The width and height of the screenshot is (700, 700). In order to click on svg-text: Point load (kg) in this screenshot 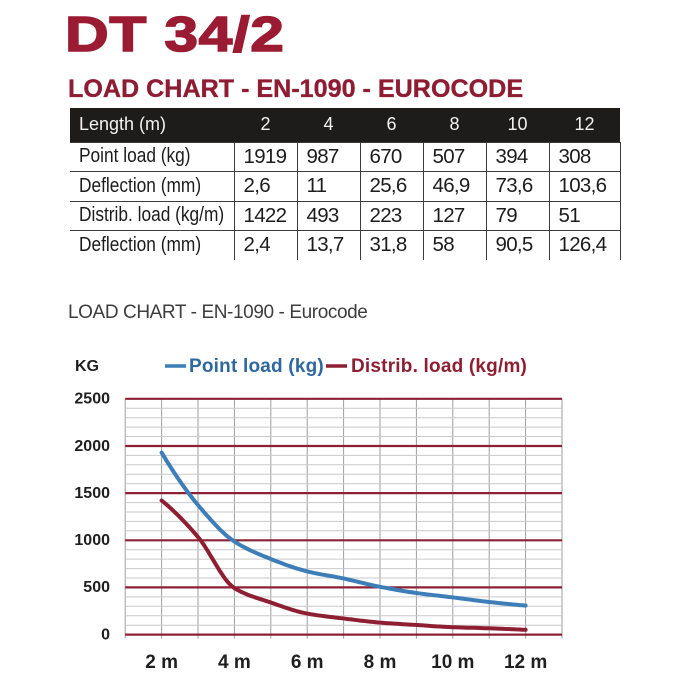, I will do `click(256, 366)`.